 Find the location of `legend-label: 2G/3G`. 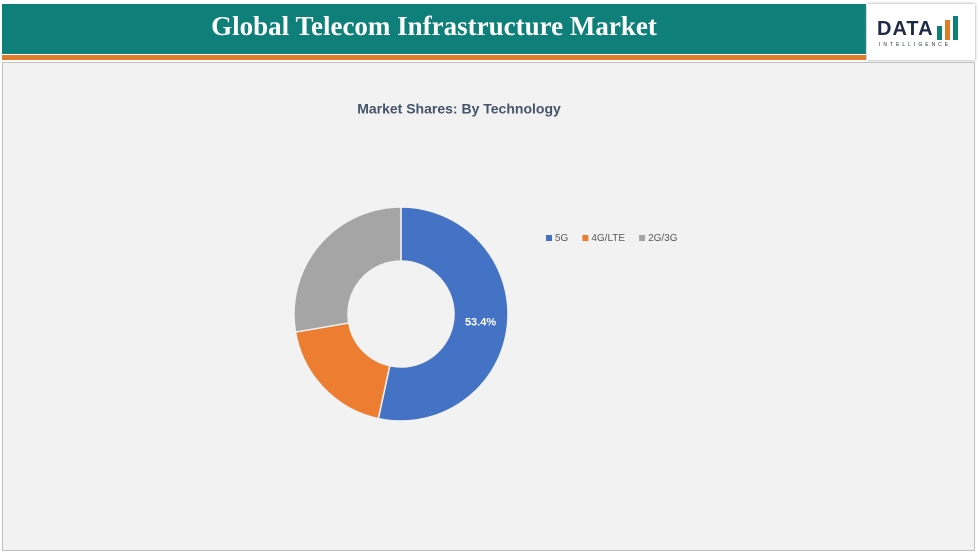

legend-label: 2G/3G is located at coordinates (663, 238).